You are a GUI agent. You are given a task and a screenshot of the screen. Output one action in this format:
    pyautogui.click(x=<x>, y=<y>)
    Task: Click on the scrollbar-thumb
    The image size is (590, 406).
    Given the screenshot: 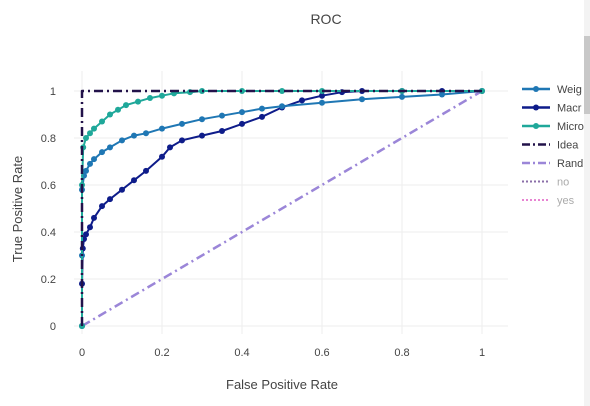 What is the action you would take?
    pyautogui.click(x=587, y=75)
    